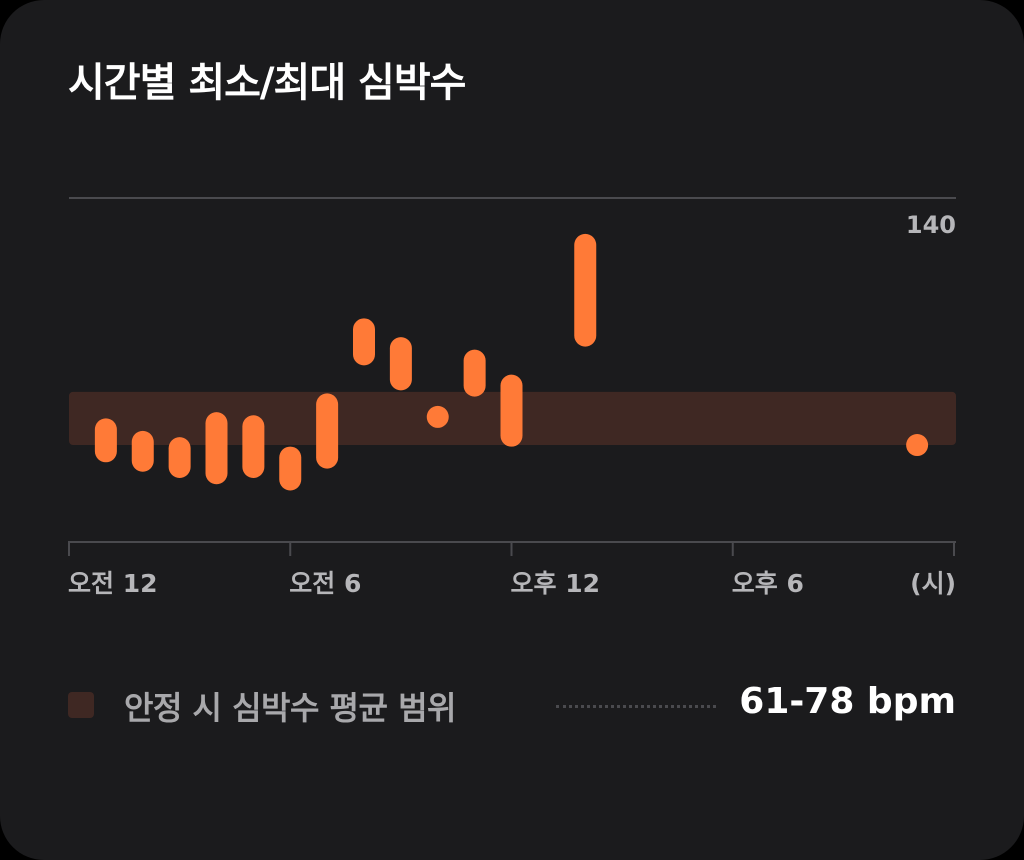  I want to click on legend: 안정 시 심박수 평균 범위 61-78 bpm, so click(512, 705).